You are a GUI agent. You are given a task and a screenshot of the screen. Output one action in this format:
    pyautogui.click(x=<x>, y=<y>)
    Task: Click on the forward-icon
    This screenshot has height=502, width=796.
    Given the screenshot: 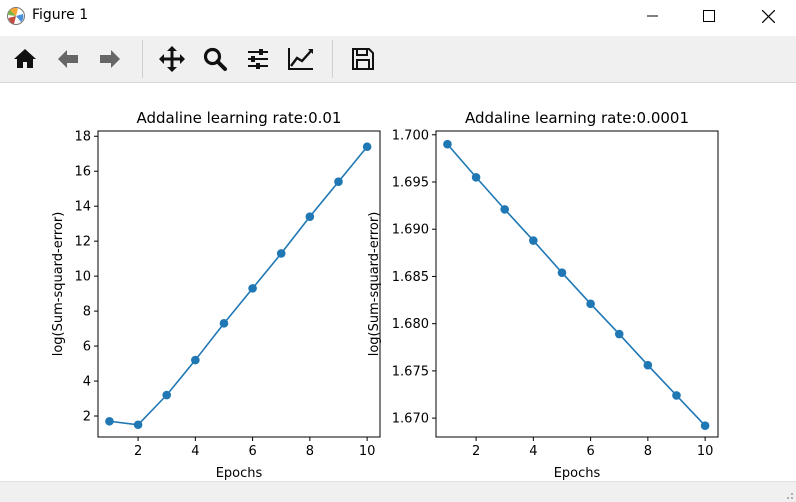 What is the action you would take?
    pyautogui.click(x=110, y=59)
    